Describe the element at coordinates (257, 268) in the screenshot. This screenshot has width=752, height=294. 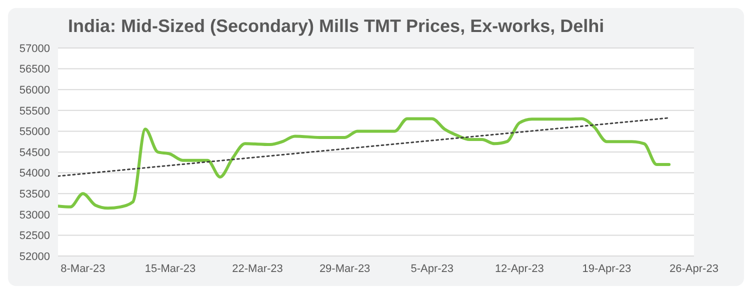
I see `x-tick-label: 22-Mar-23` at that location.